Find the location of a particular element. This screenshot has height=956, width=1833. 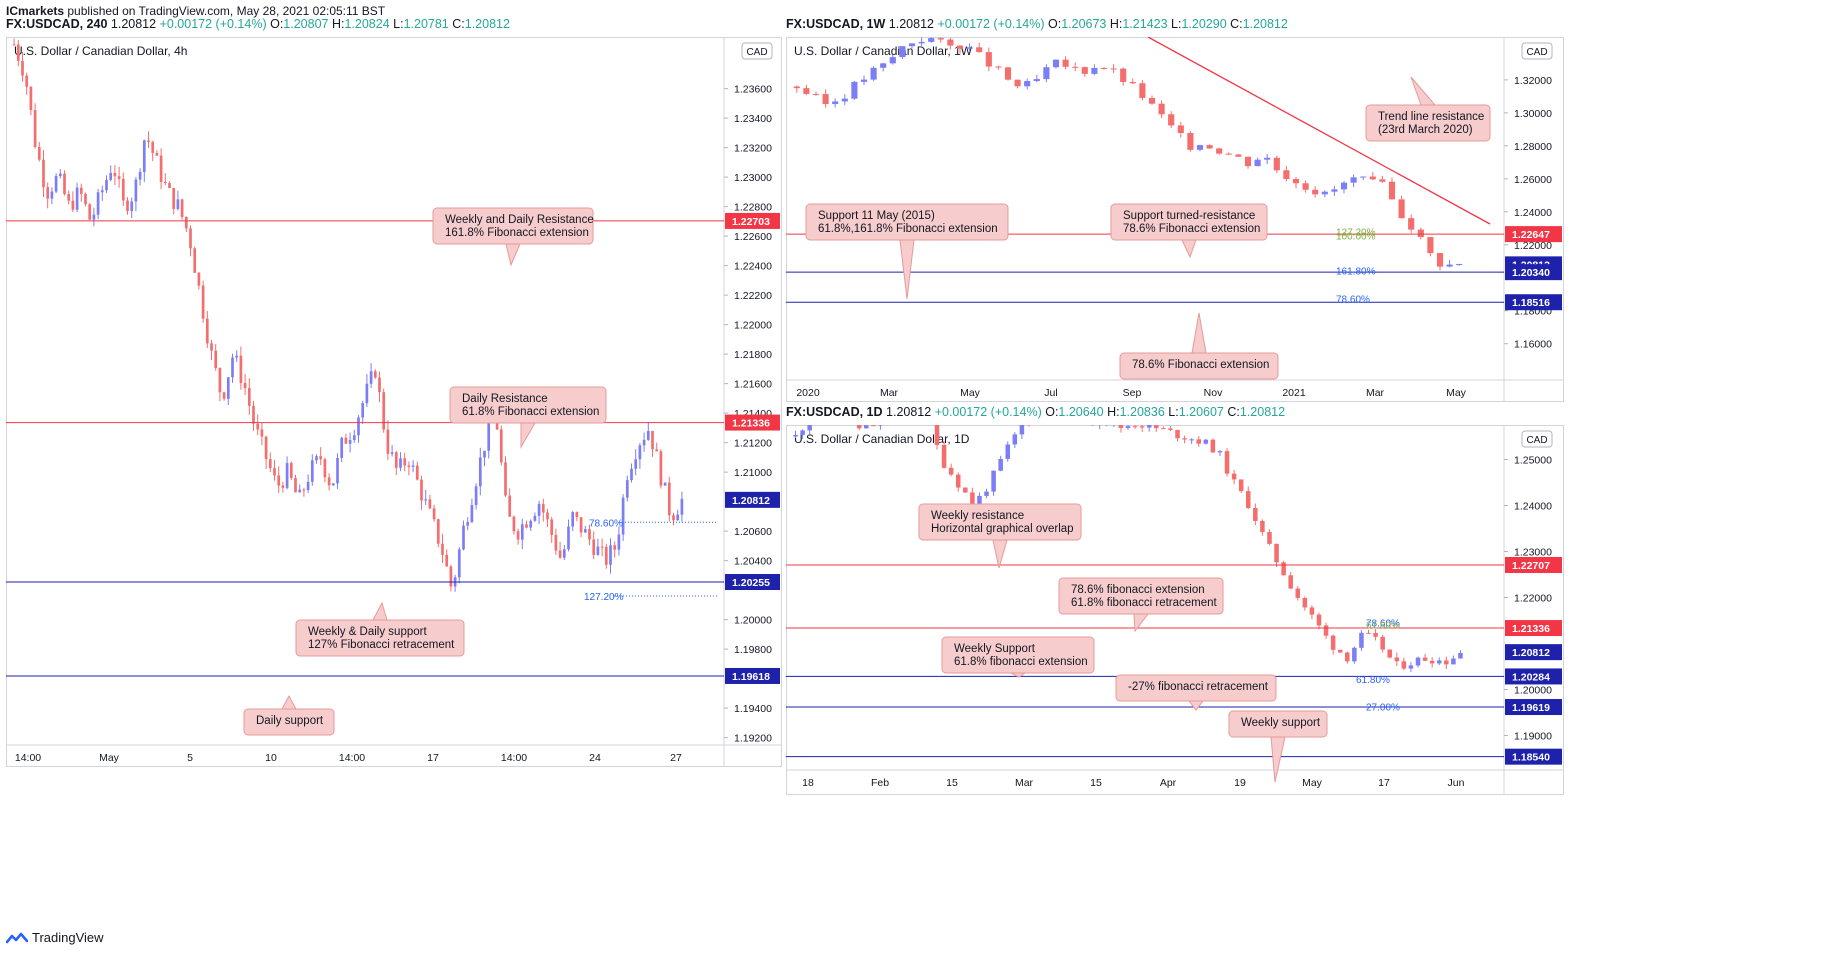

x-tick-label: 2020 is located at coordinates (808, 393).